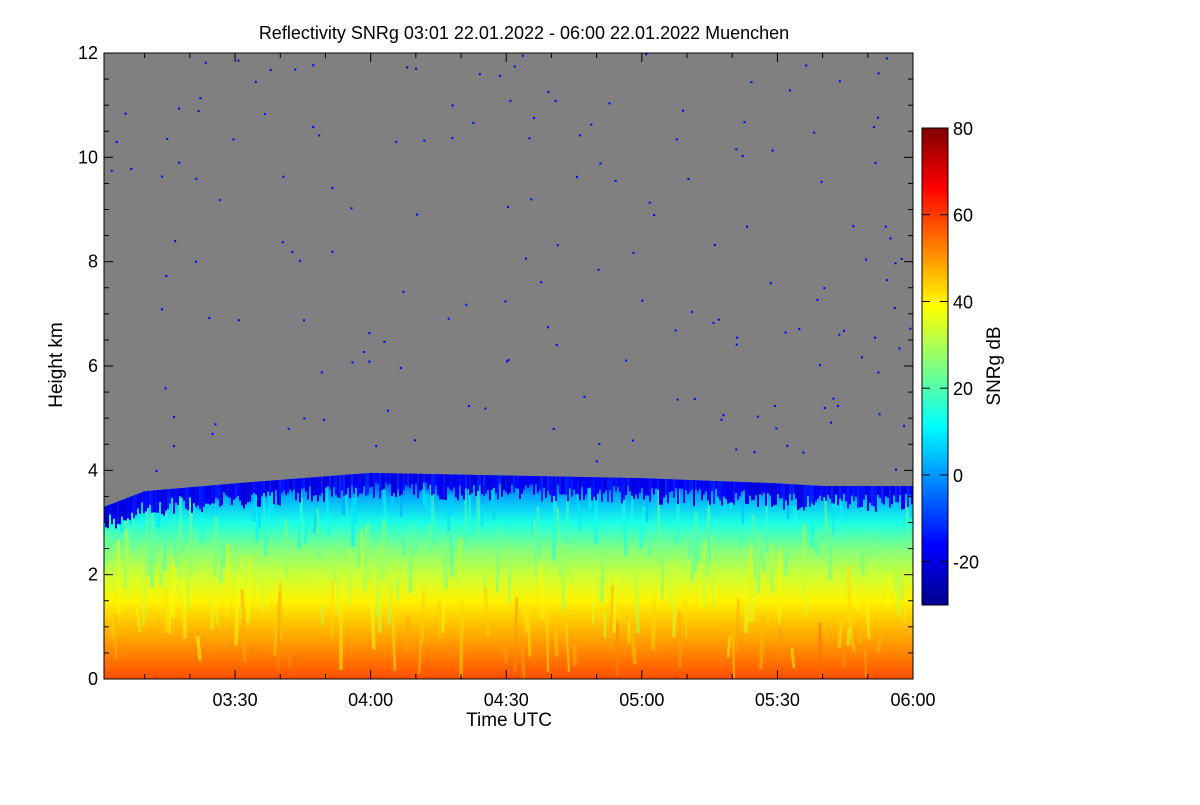 The width and height of the screenshot is (1200, 805). I want to click on y-tick-label: 8, so click(93, 262).